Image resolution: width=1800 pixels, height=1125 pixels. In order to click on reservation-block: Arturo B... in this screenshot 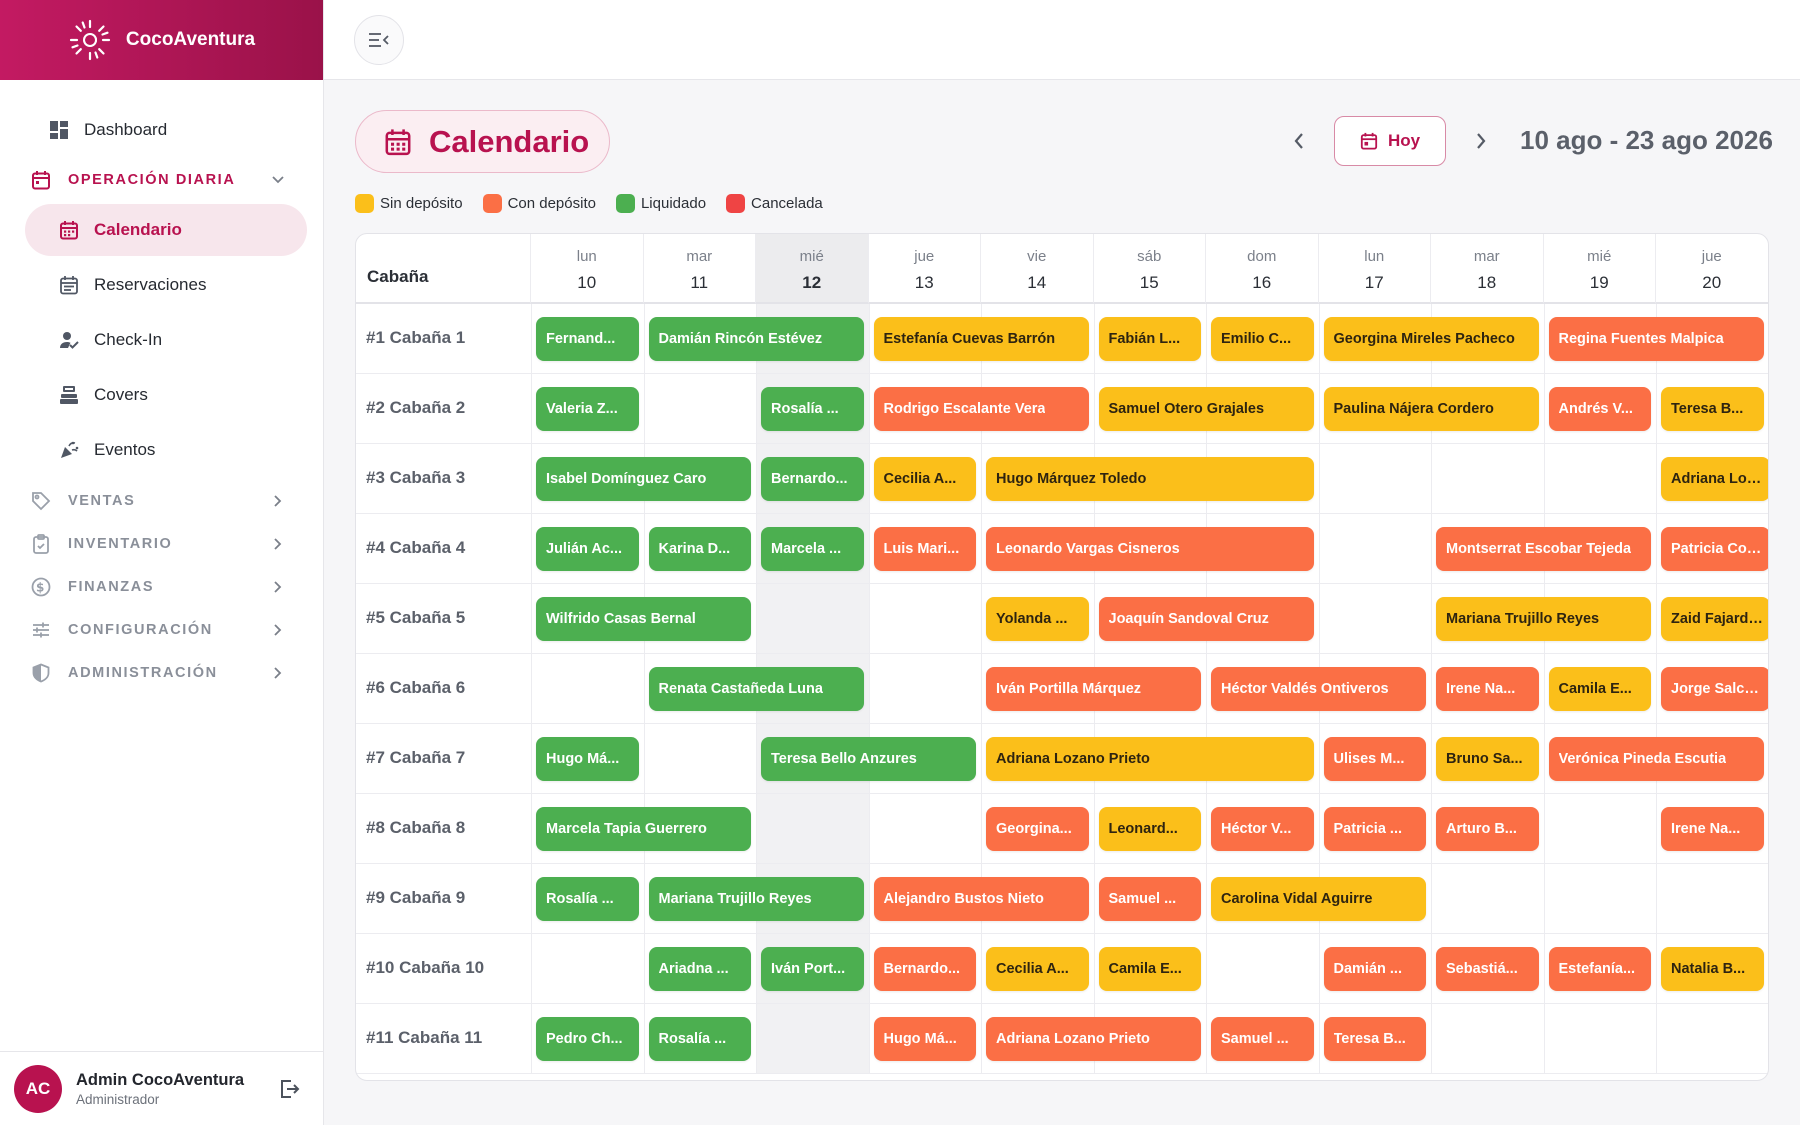, I will do `click(1487, 829)`.